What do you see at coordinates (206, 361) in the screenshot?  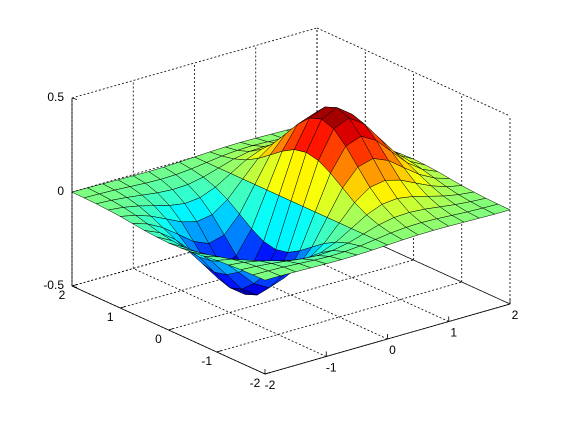 I see `y-tick-label: -1` at bounding box center [206, 361].